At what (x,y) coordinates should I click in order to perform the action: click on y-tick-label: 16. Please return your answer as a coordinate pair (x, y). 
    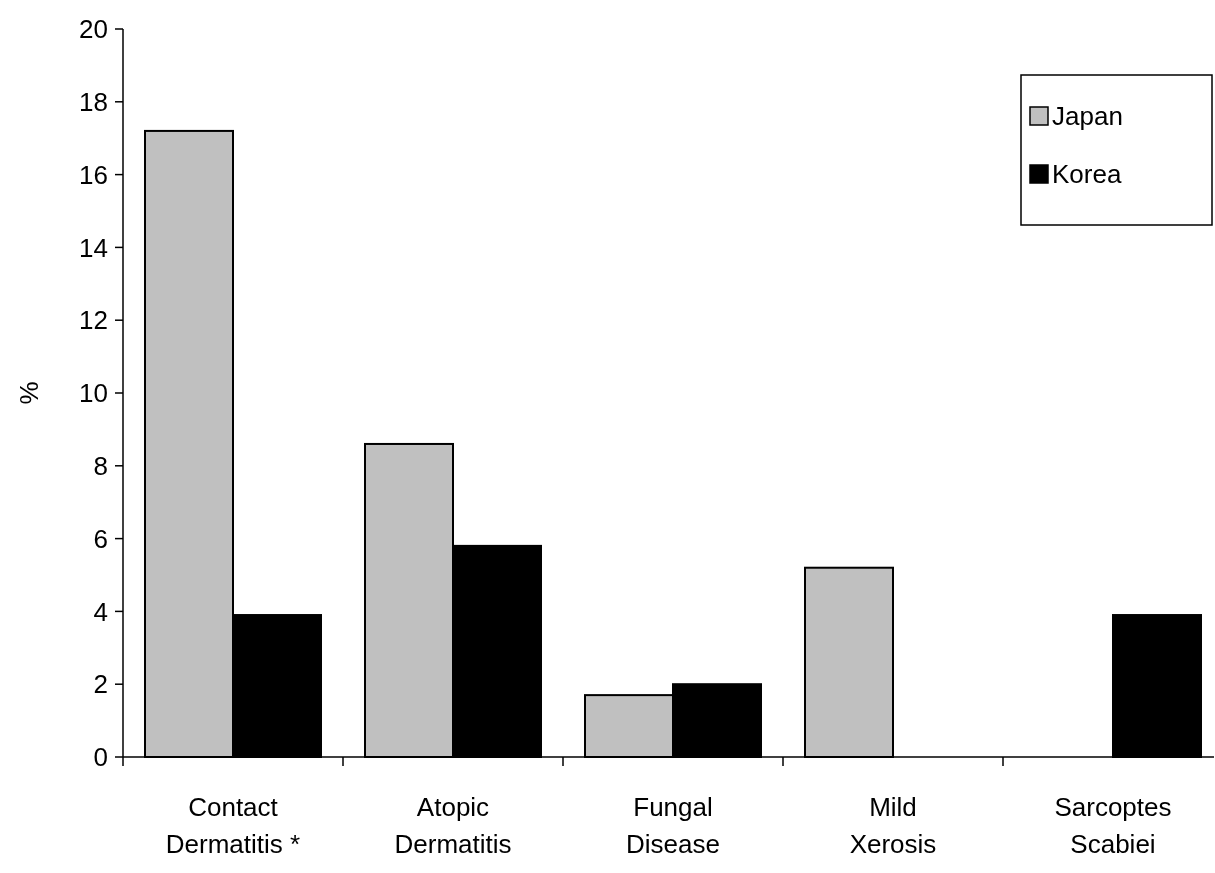
    Looking at the image, I should click on (93, 174).